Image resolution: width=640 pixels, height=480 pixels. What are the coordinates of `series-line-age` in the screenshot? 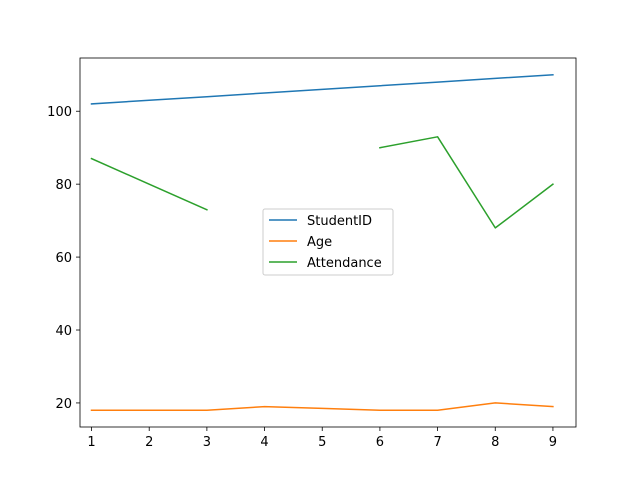 It's located at (322, 406).